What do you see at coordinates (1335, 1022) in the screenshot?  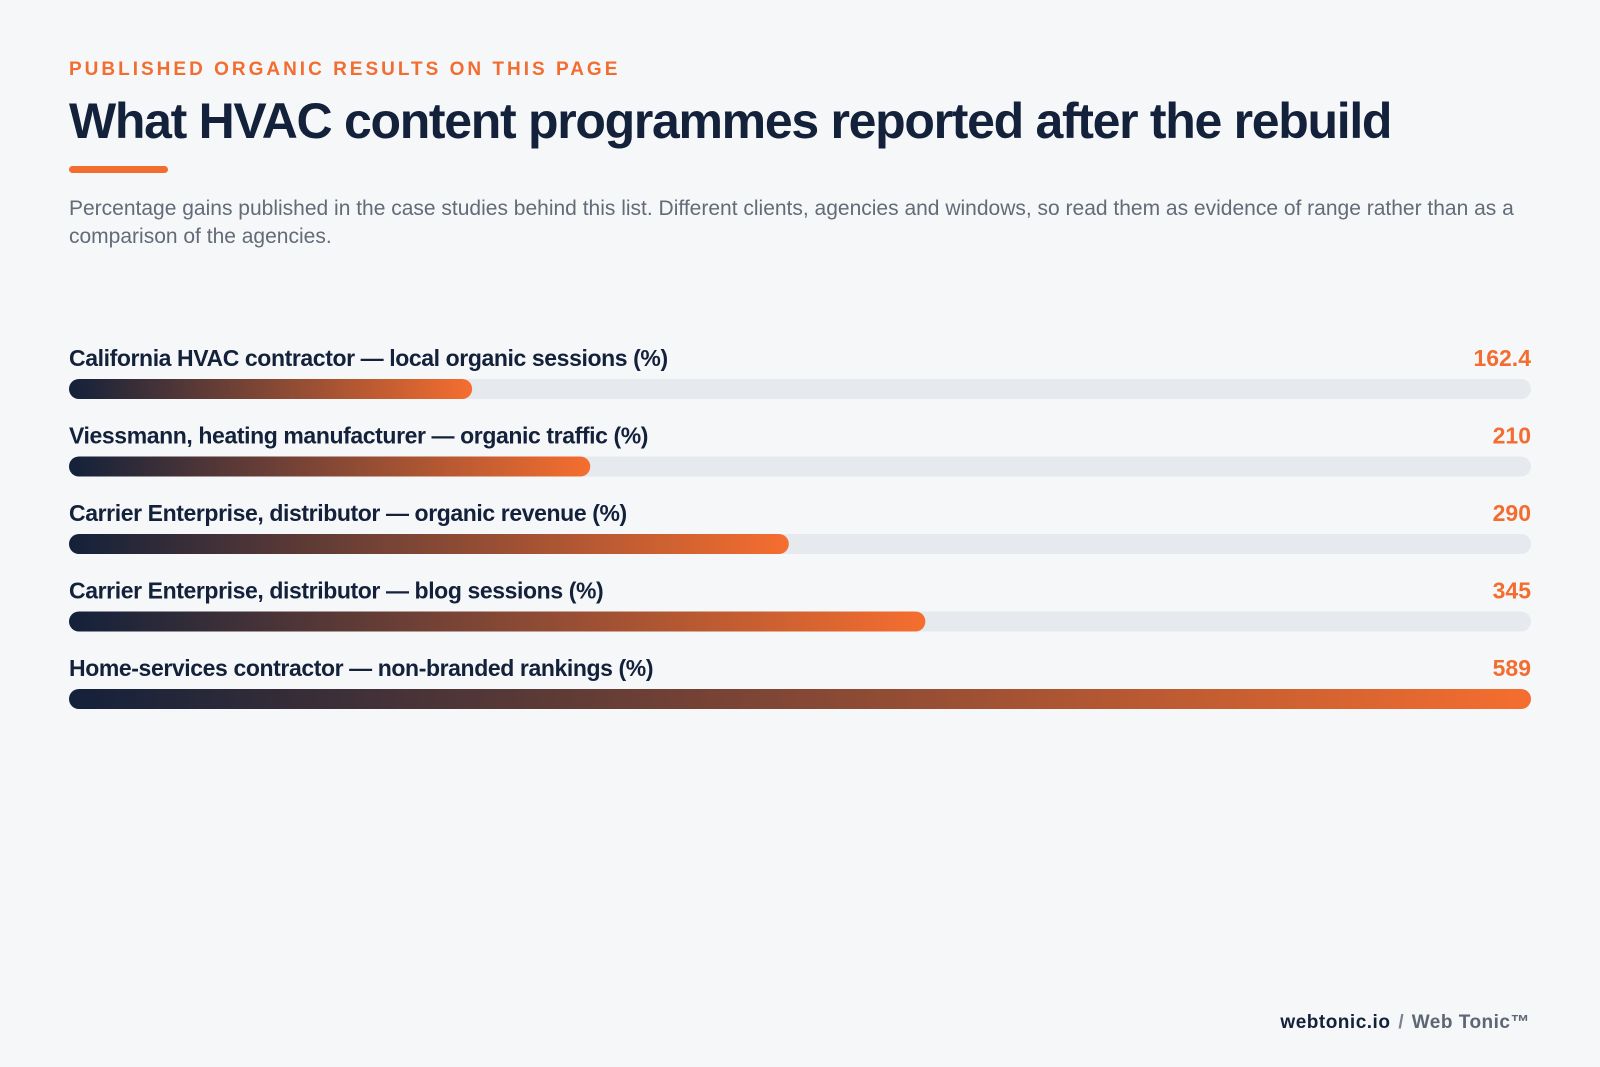 I see `footer-domain: webtonic.io` at bounding box center [1335, 1022].